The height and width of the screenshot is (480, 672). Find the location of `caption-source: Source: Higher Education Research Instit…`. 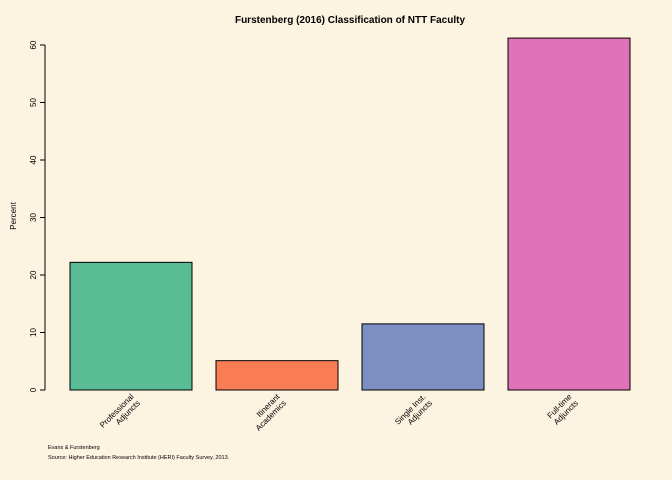

caption-source: Source: Higher Education Research Instit… is located at coordinates (139, 458).